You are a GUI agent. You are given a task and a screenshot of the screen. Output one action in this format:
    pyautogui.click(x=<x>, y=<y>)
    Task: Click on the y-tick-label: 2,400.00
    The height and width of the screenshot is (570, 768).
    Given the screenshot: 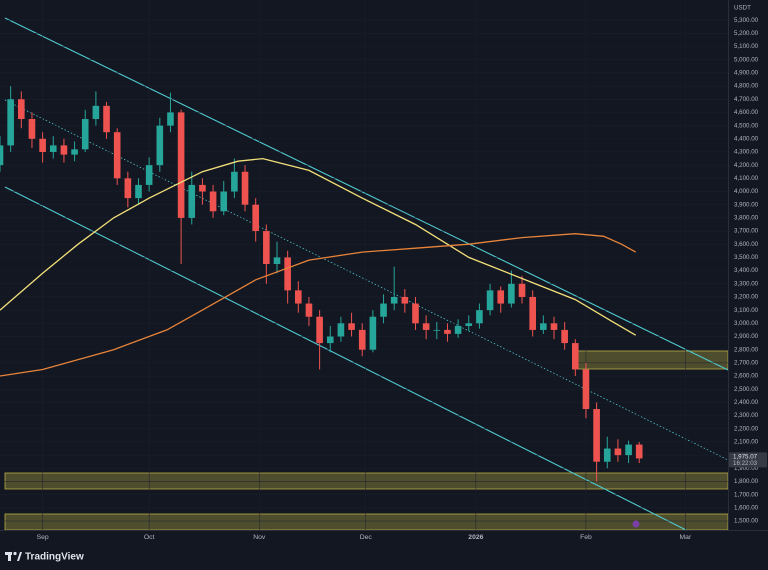 What is the action you would take?
    pyautogui.click(x=746, y=402)
    